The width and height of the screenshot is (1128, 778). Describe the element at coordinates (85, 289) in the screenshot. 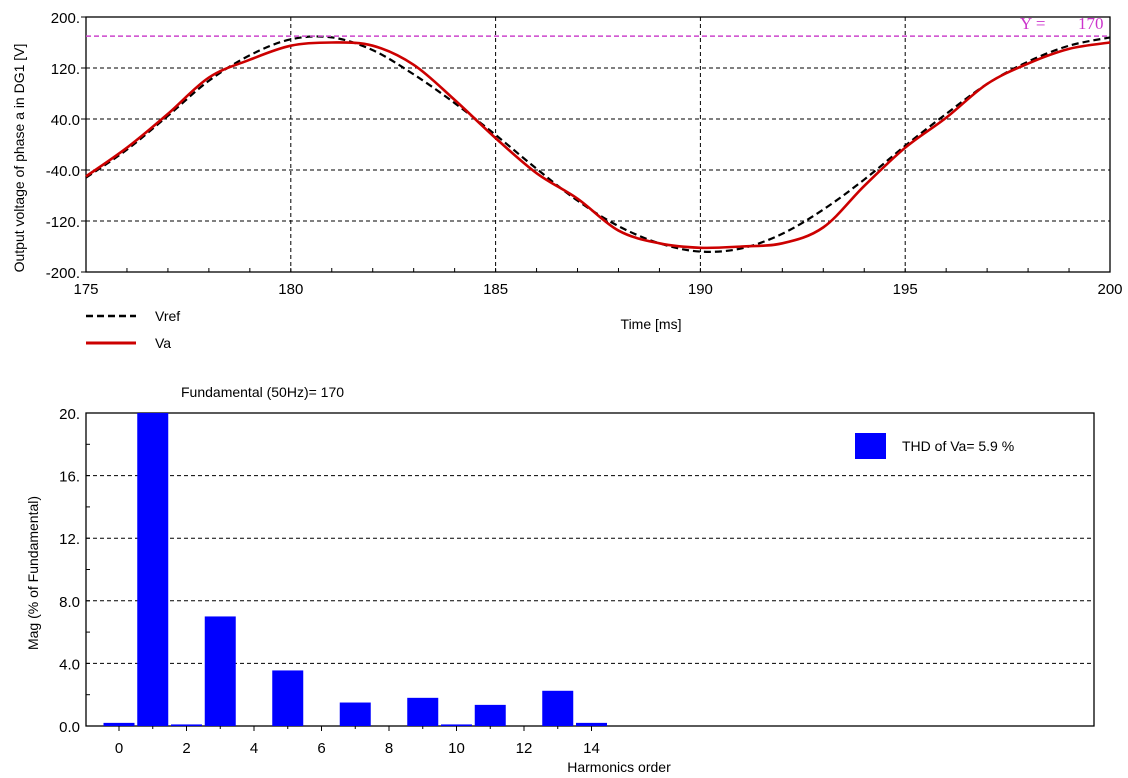

I see `top-x-tick-label: 175` at that location.